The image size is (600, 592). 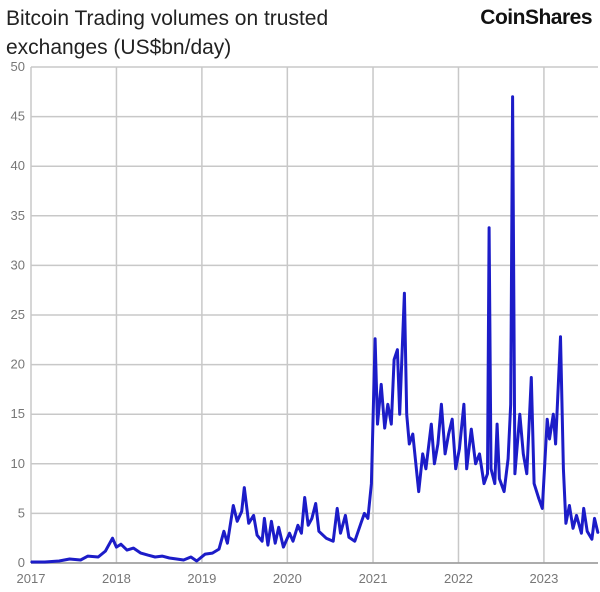 I want to click on x-tick-label: 2022, so click(x=458, y=578).